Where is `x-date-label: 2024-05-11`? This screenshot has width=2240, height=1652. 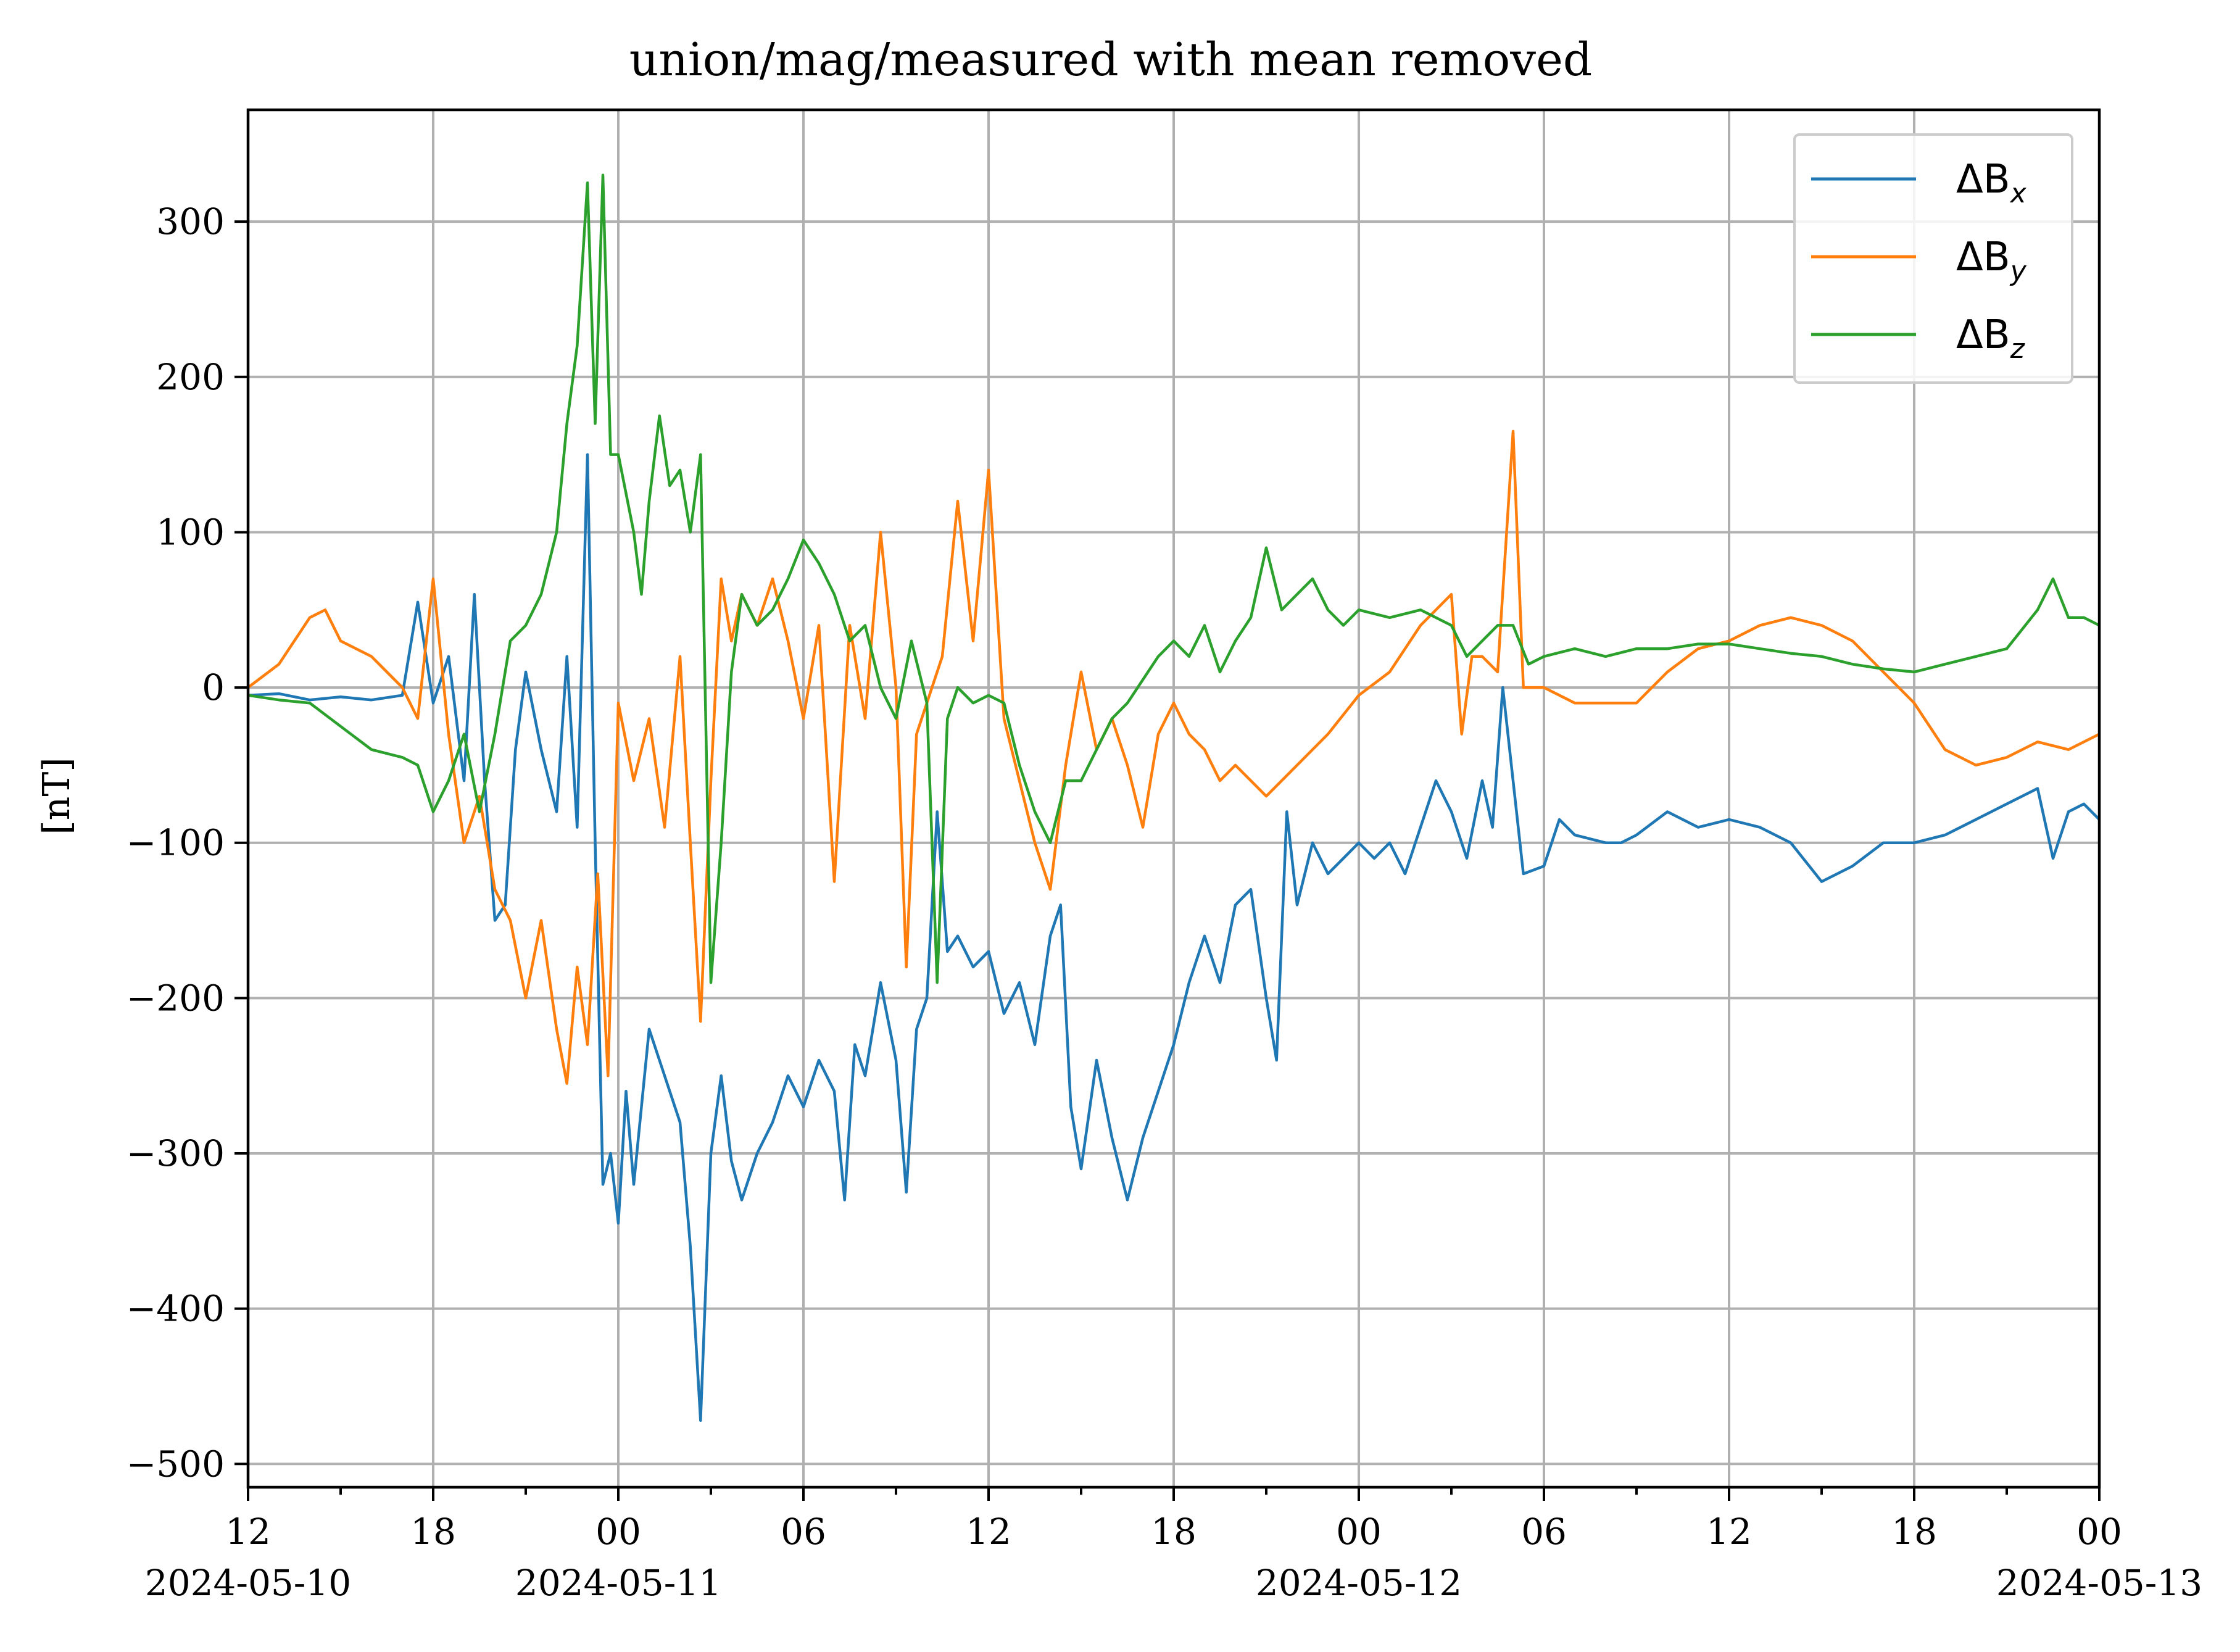
x-date-label: 2024-05-11 is located at coordinates (618, 1583).